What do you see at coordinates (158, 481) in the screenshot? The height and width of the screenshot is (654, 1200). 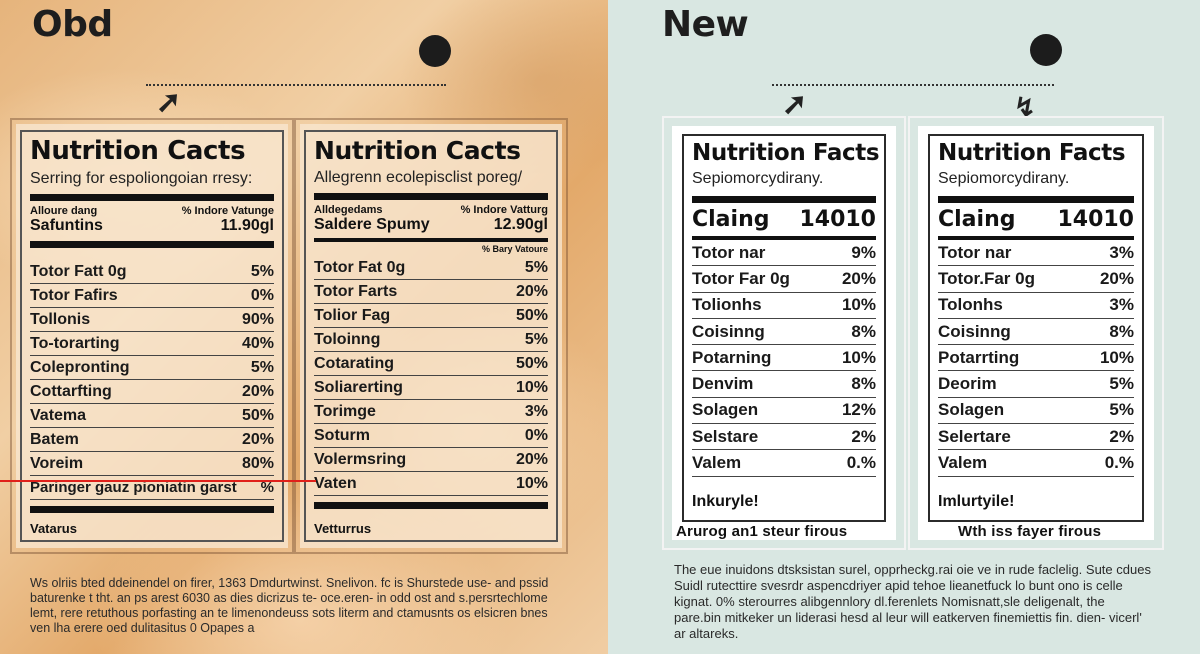 I see `red-highlight-line` at bounding box center [158, 481].